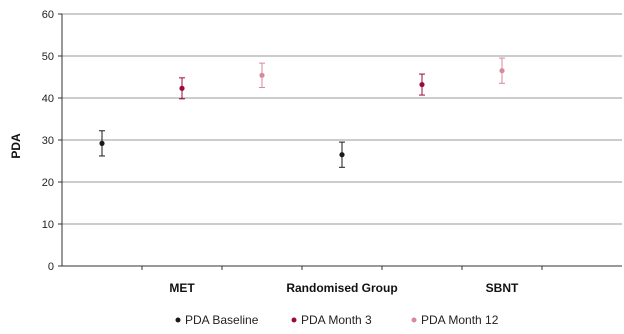 The width and height of the screenshot is (624, 334). What do you see at coordinates (51, 267) in the screenshot?
I see `y-tick-label: 0` at bounding box center [51, 267].